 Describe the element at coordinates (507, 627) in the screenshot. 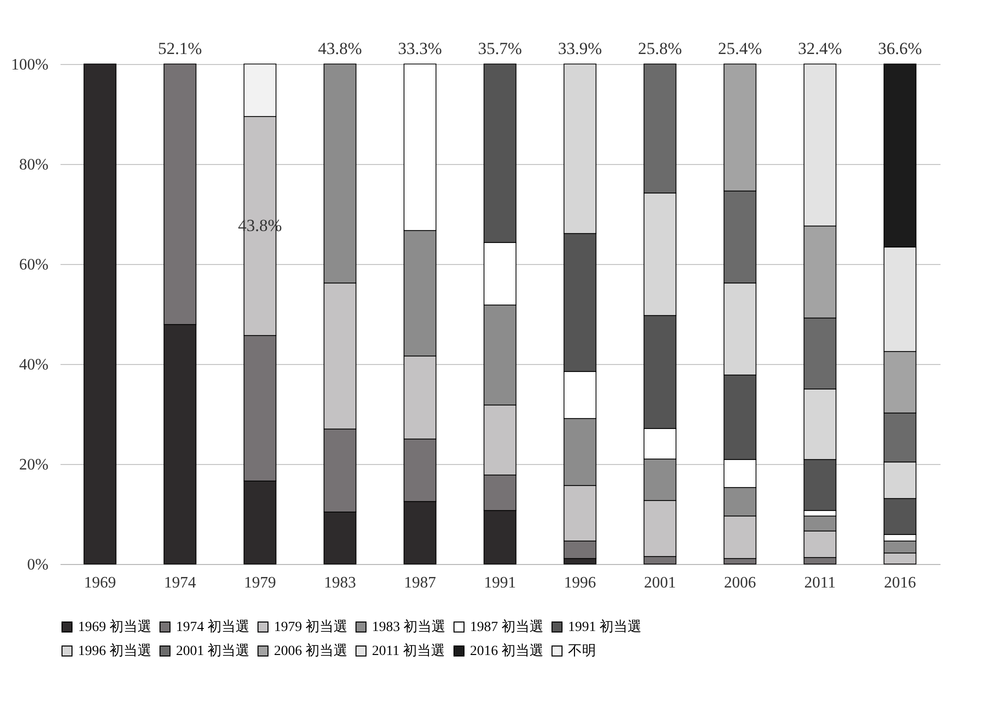

I see `legend-label: 1987 初当選` at that location.